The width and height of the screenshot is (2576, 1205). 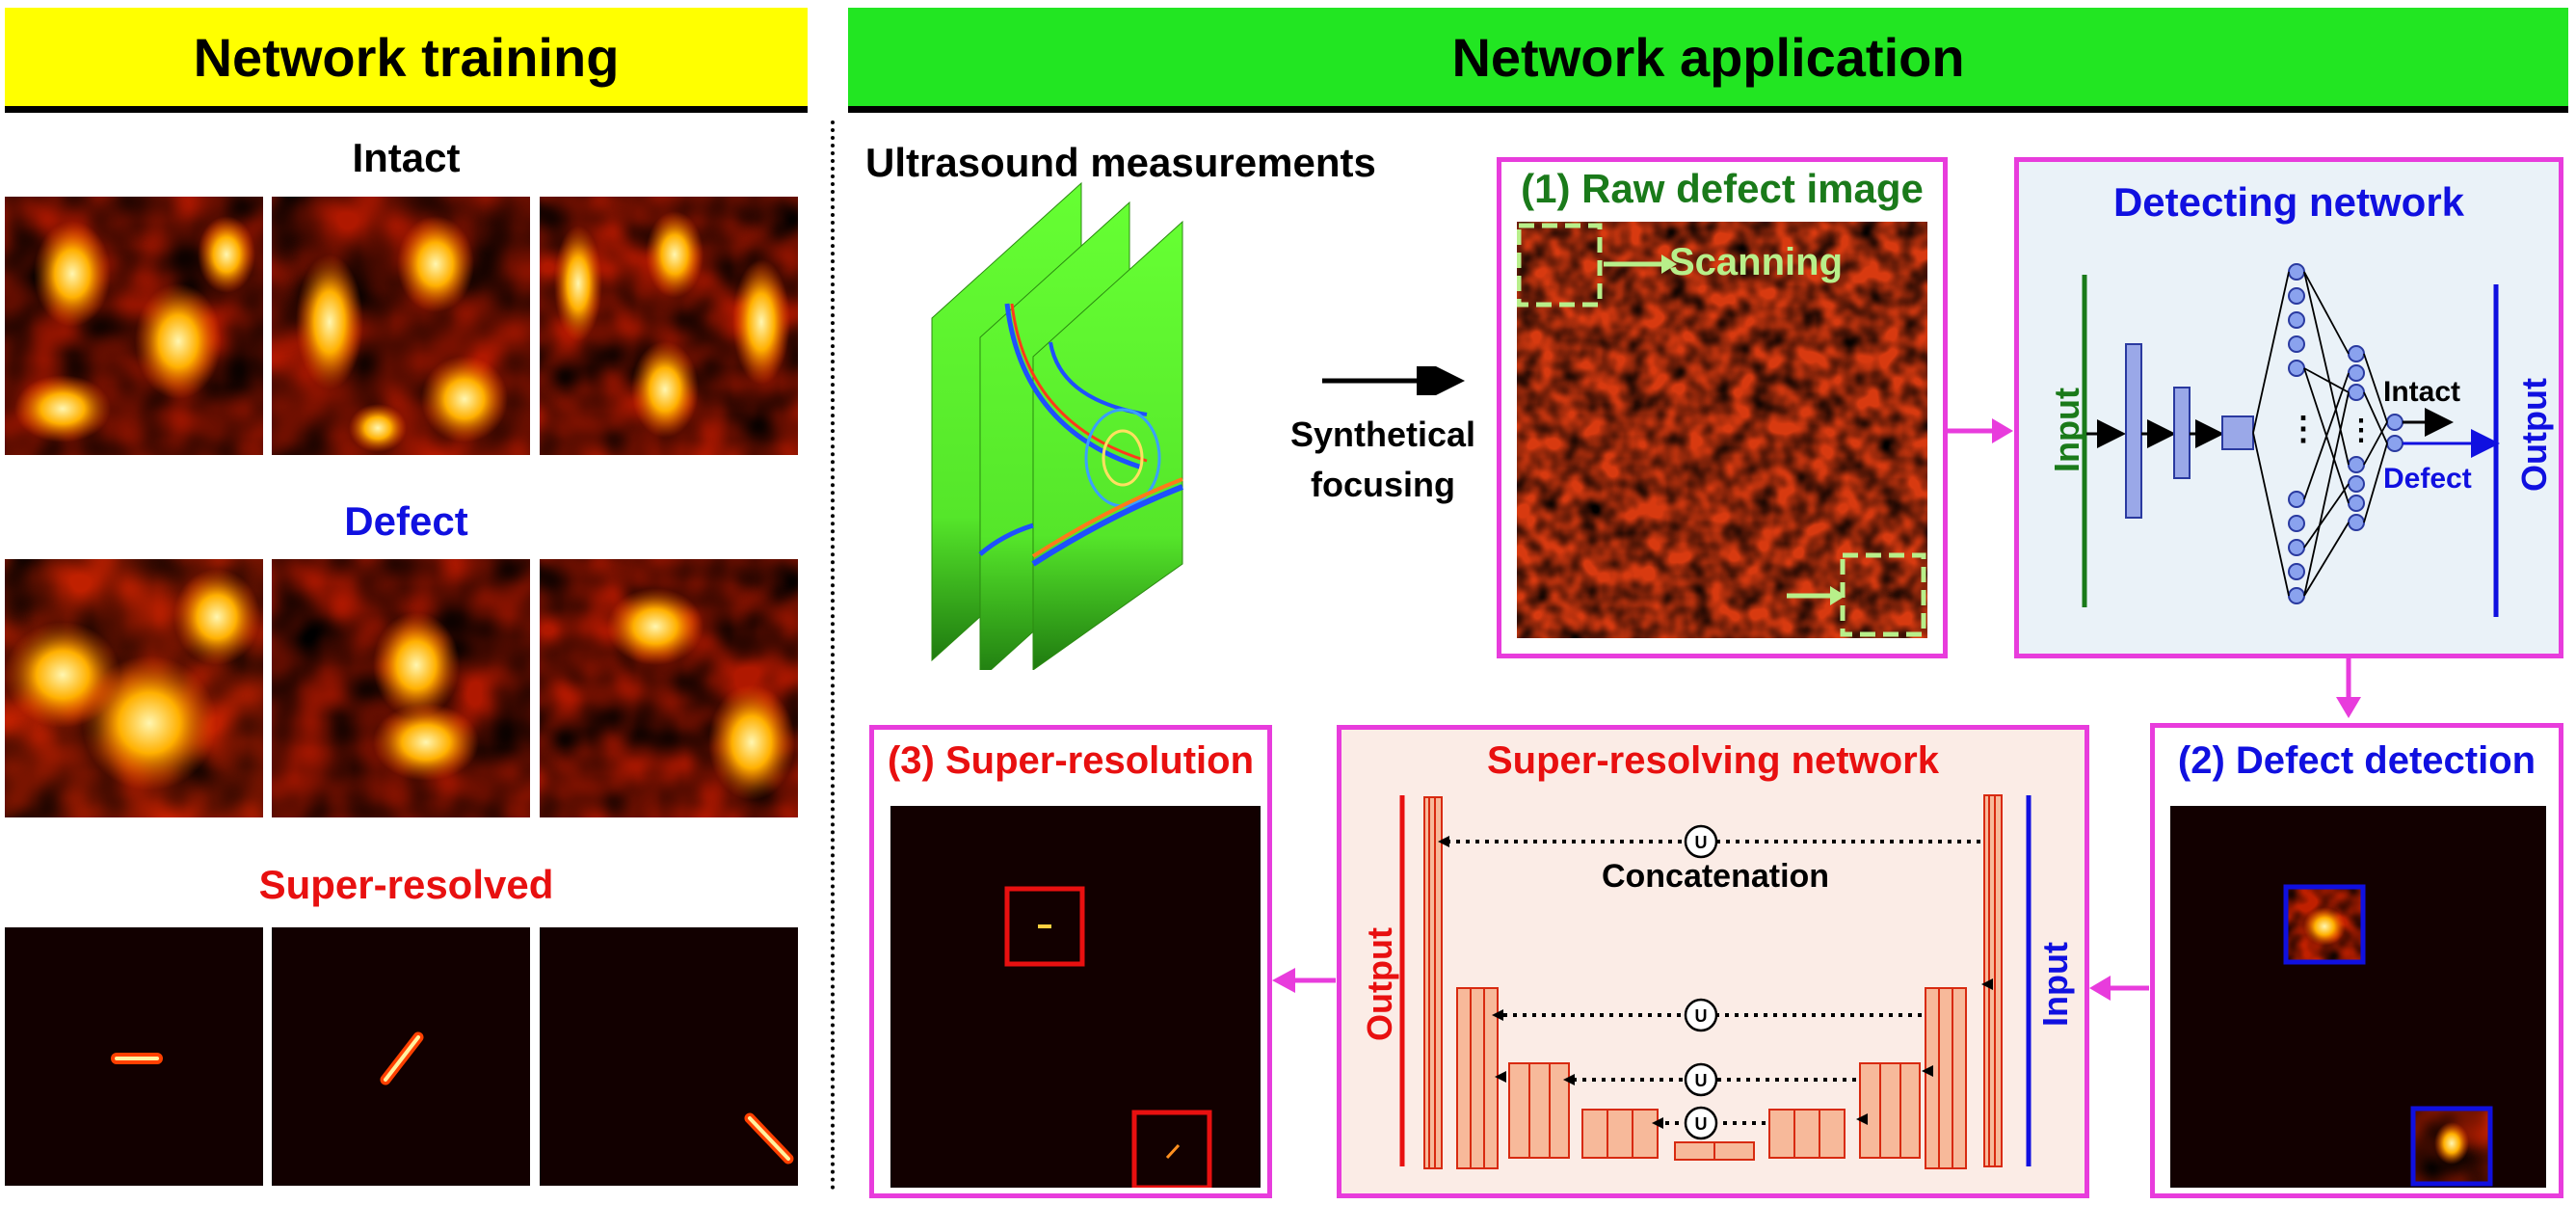 I want to click on network-application-title: Network application, so click(x=1708, y=57).